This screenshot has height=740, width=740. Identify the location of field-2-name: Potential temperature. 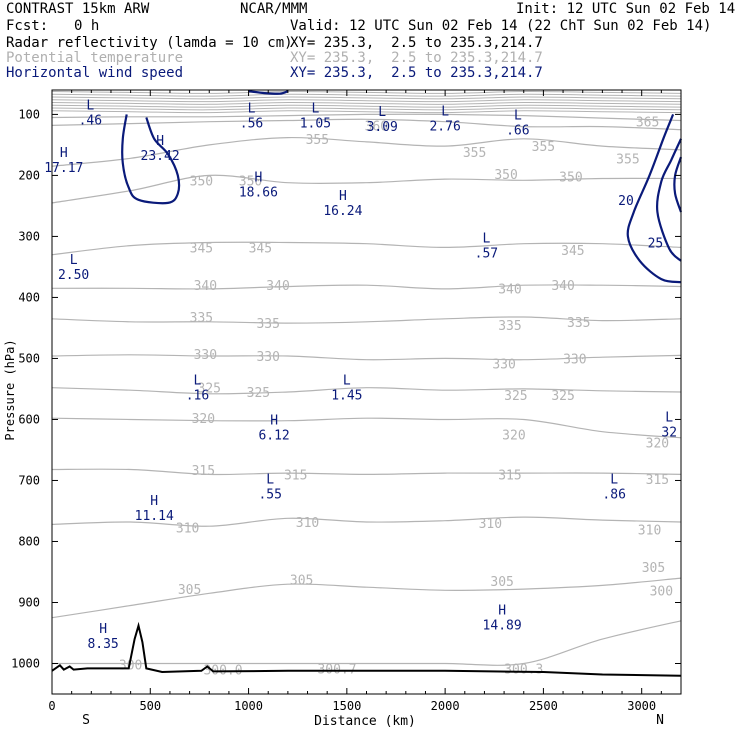
(95, 58).